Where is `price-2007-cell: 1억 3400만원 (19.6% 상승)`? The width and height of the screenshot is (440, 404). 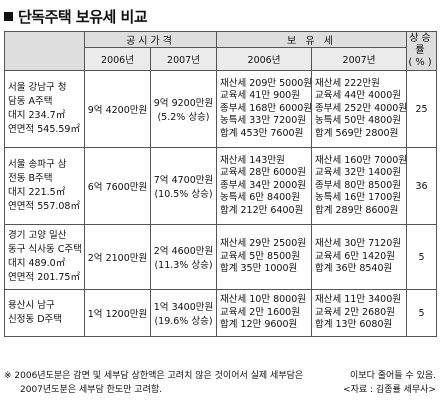
price-2007-cell: 1억 3400만원 (19.6% 상승) is located at coordinates (183, 313).